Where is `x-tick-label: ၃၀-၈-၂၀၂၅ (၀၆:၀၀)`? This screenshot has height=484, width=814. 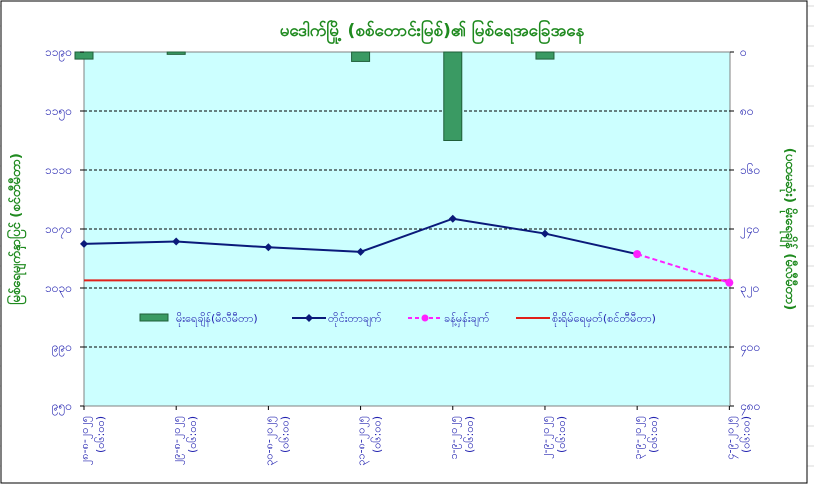 x-tick-label: ၃၀-၈-၂၀၂၅ (၀၆:၀၀) is located at coordinates (276, 441).